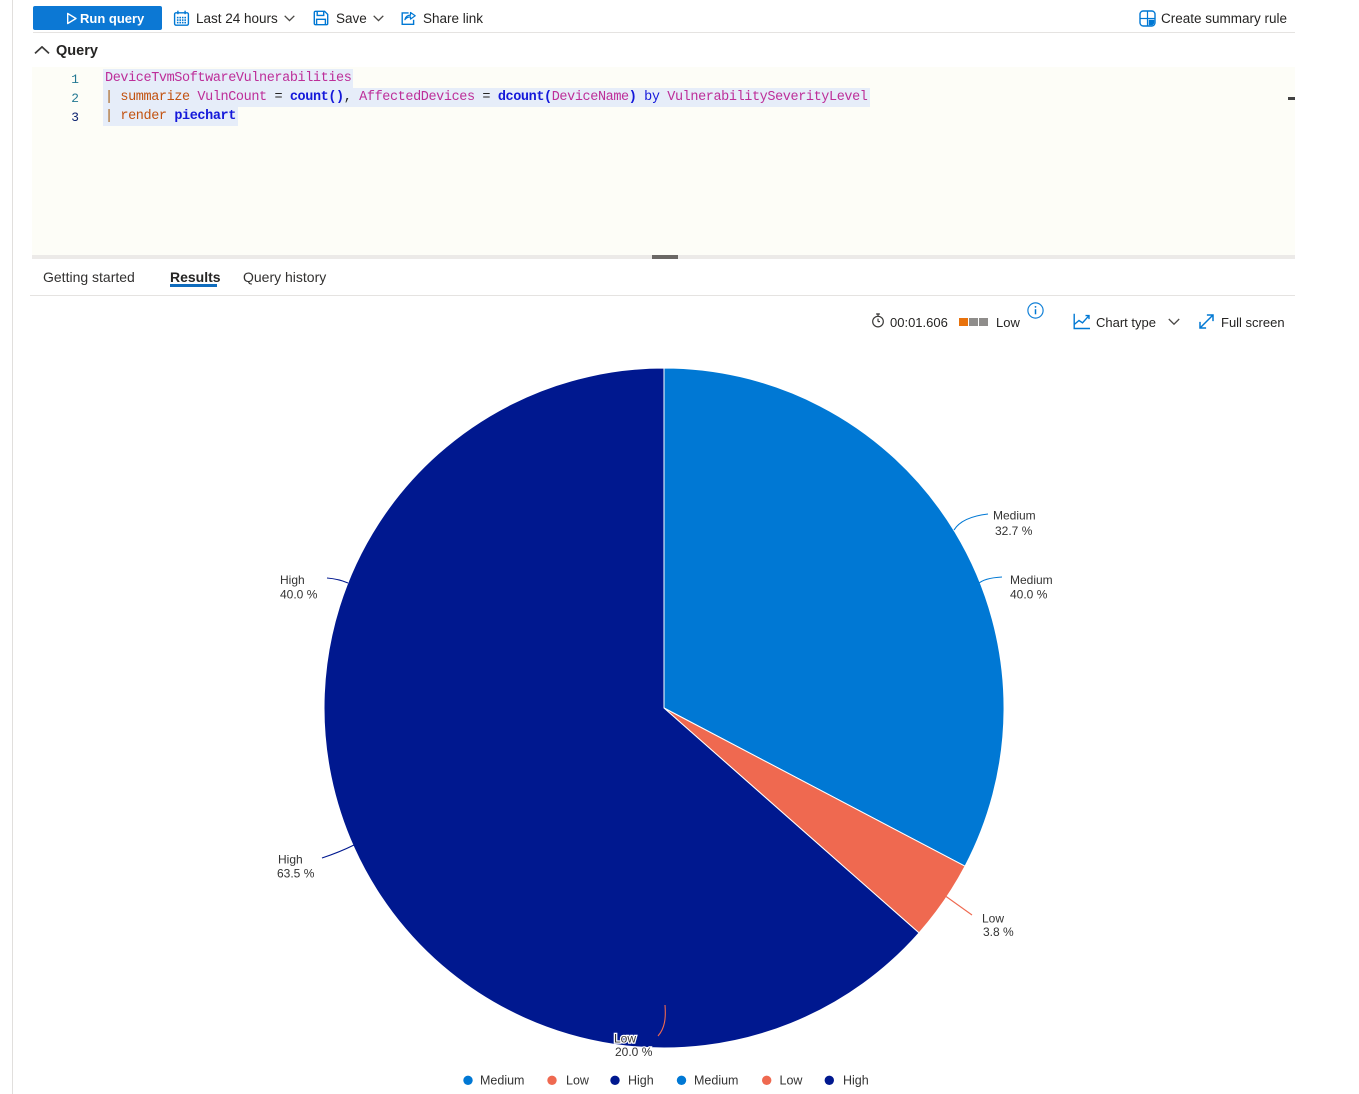  Describe the element at coordinates (1014, 531) in the screenshot. I see `svg-text: 32.7 %` at that location.